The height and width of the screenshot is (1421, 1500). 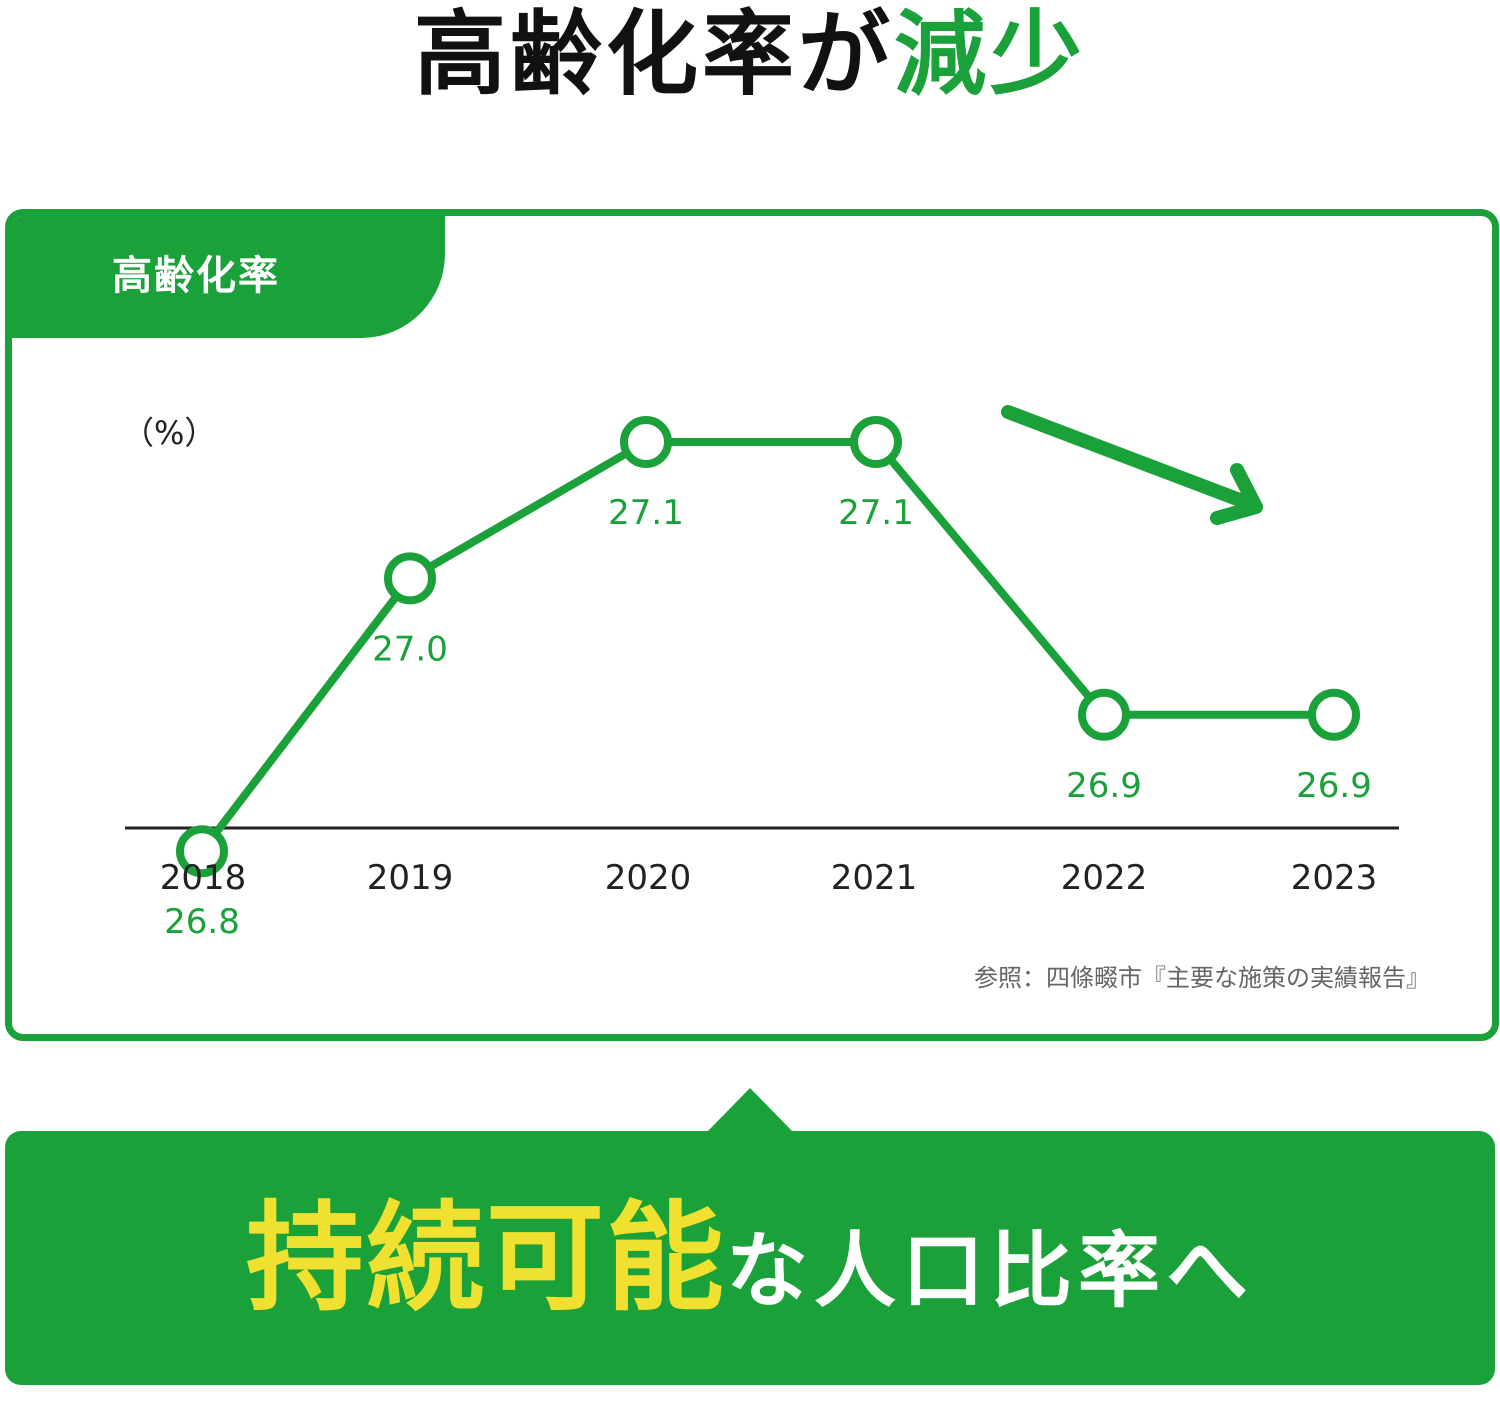 I want to click on panel-tab: 高齢化率, so click(x=228, y=277).